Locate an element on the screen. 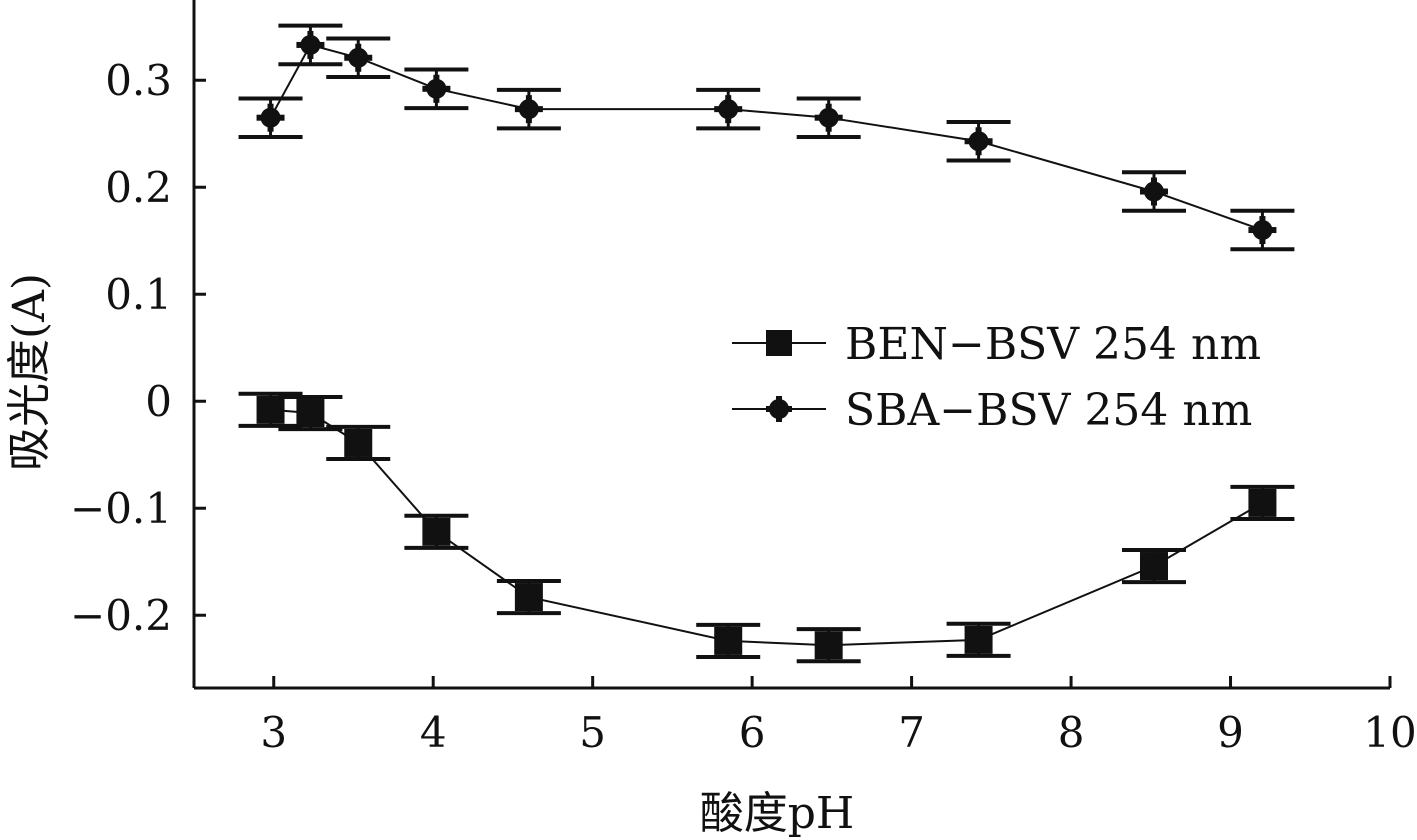 The width and height of the screenshot is (1417, 840). x-tick-label: 3 is located at coordinates (273, 732).